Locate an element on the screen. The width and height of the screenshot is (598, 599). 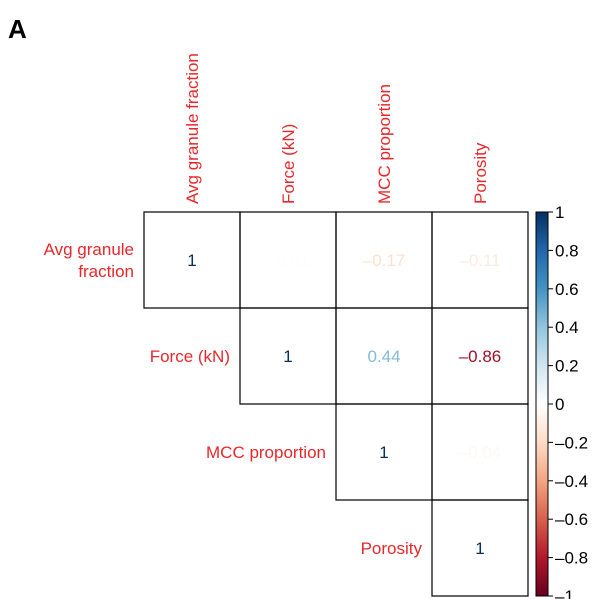
column-label: Porosity is located at coordinates (480, 173).